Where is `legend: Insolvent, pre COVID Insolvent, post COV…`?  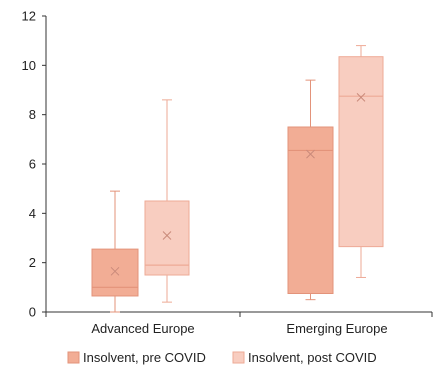
legend: Insolvent, pre COVID Insolvent, post COV… is located at coordinates (222, 357).